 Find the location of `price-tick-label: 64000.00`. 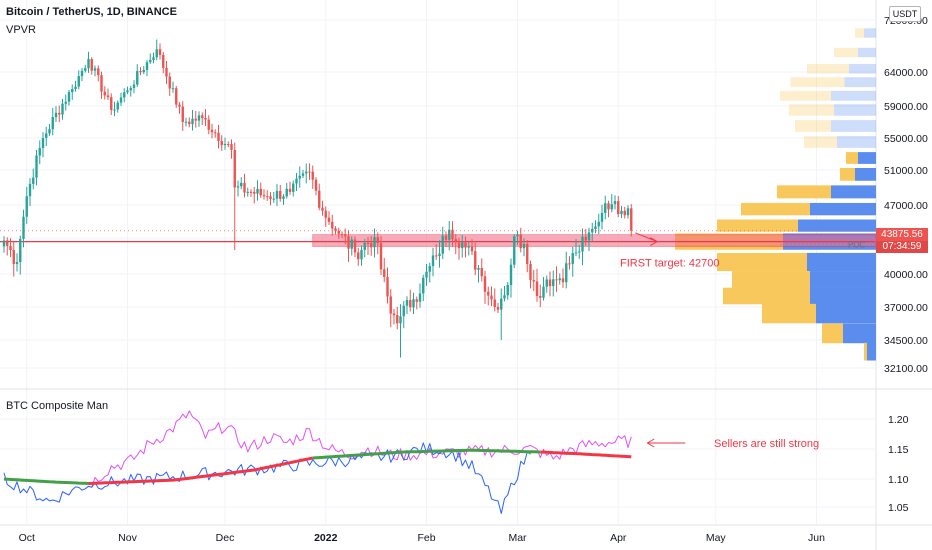

price-tick-label: 64000.00 is located at coordinates (906, 73).